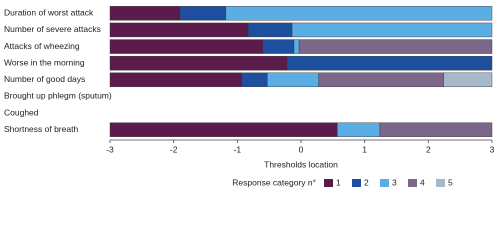 The height and width of the screenshot is (240, 500). I want to click on x-tick-label: 2, so click(428, 149).